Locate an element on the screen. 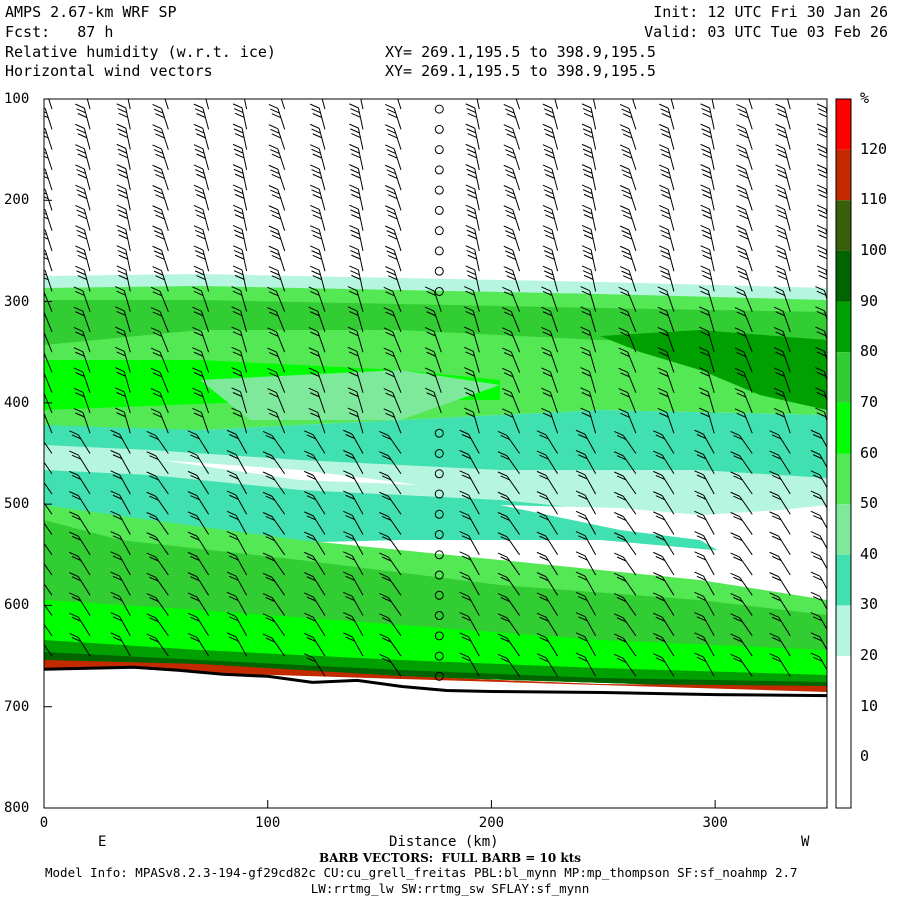 The image size is (900, 900). colorbar-label: 40 is located at coordinates (869, 553).